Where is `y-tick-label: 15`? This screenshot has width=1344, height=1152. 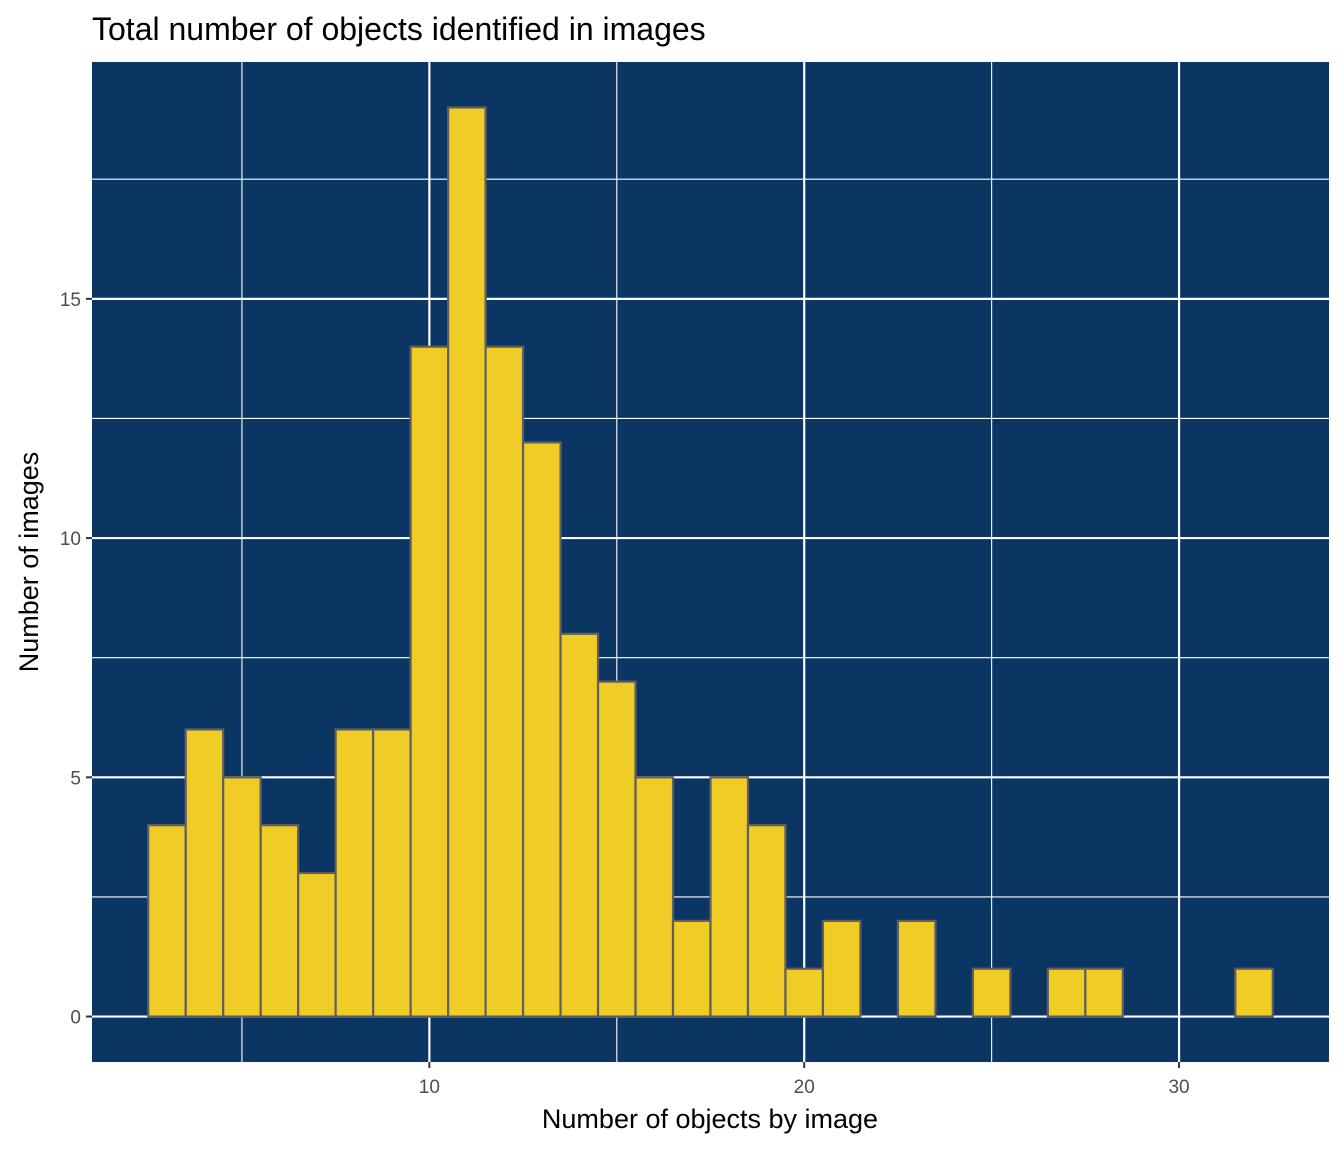 y-tick-label: 15 is located at coordinates (70, 300).